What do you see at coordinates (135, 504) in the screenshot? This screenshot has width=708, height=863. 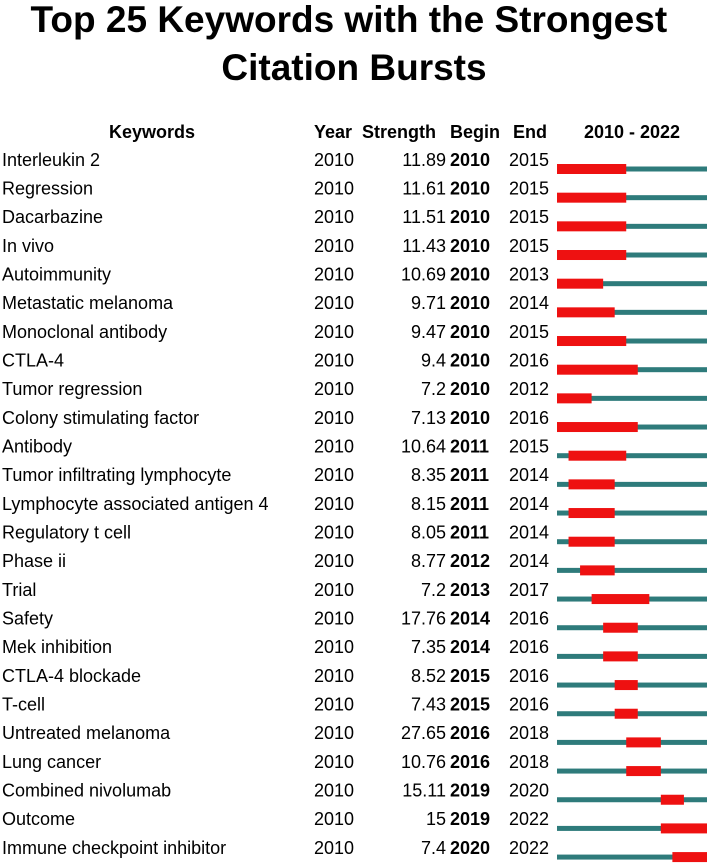 I see `keyword: Lymphocyte associated antigen 4` at bounding box center [135, 504].